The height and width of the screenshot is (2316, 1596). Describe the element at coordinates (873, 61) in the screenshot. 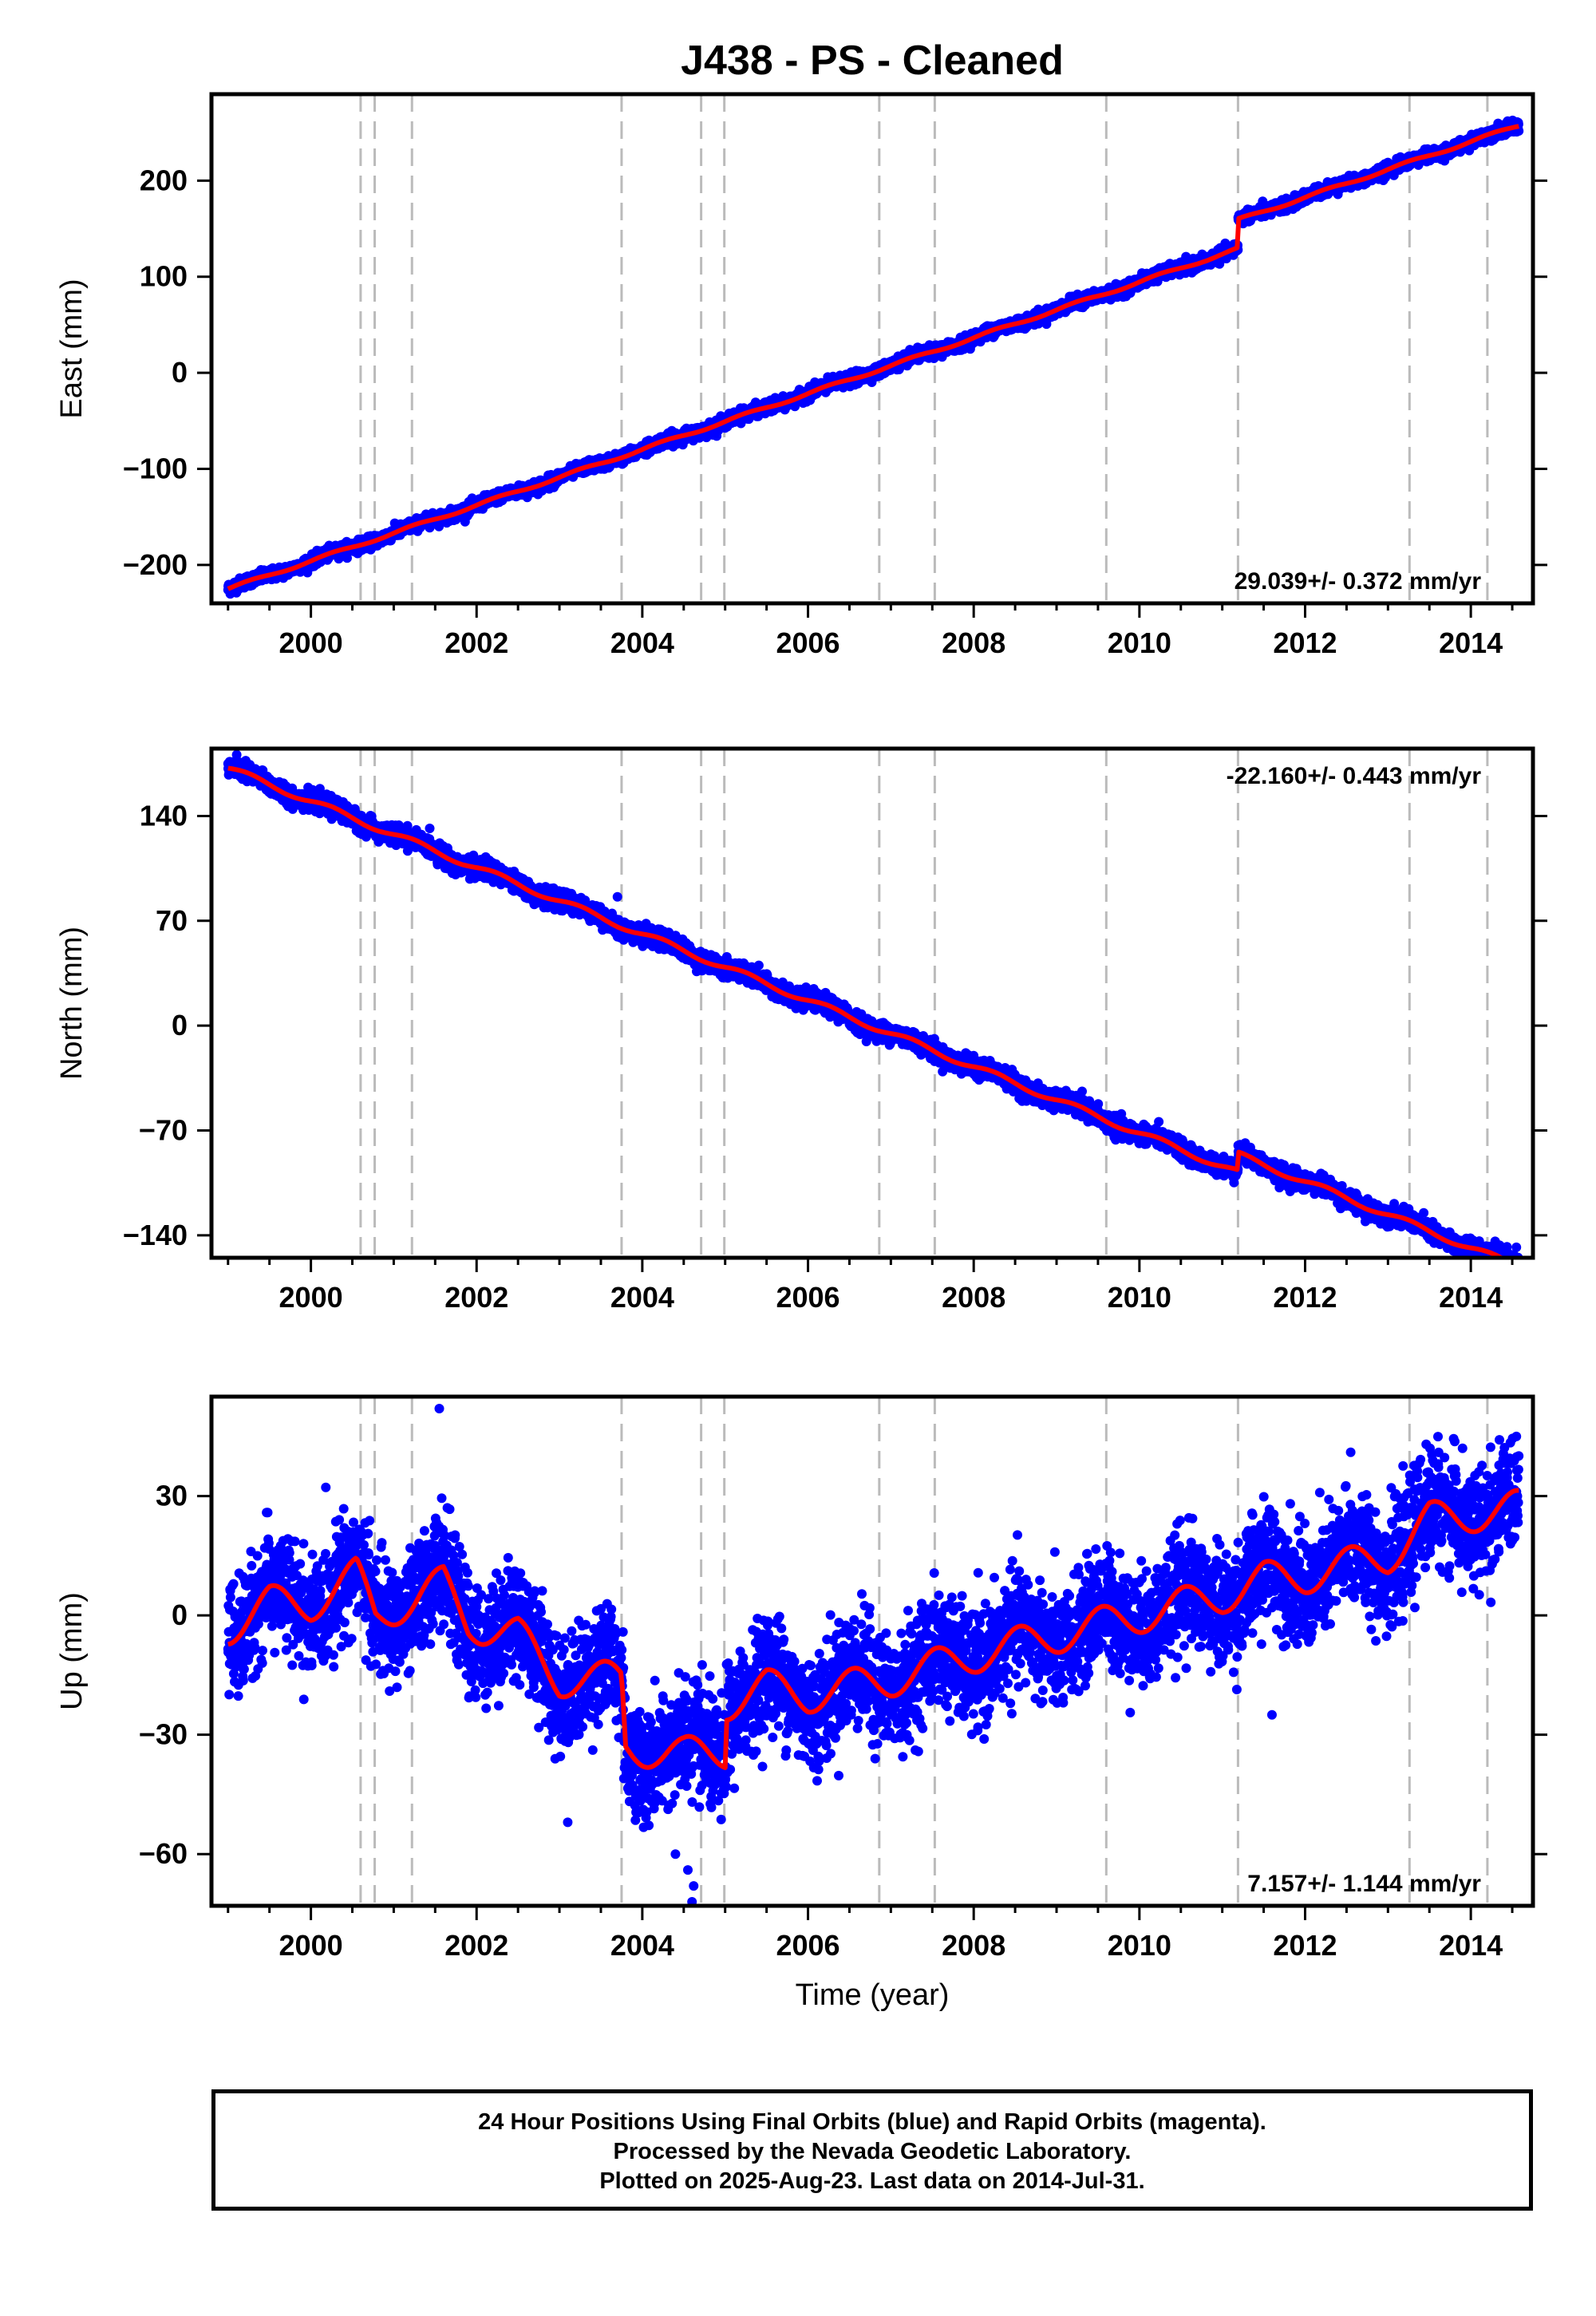

I see `figure-title: J438 - PS - Cleaned` at that location.